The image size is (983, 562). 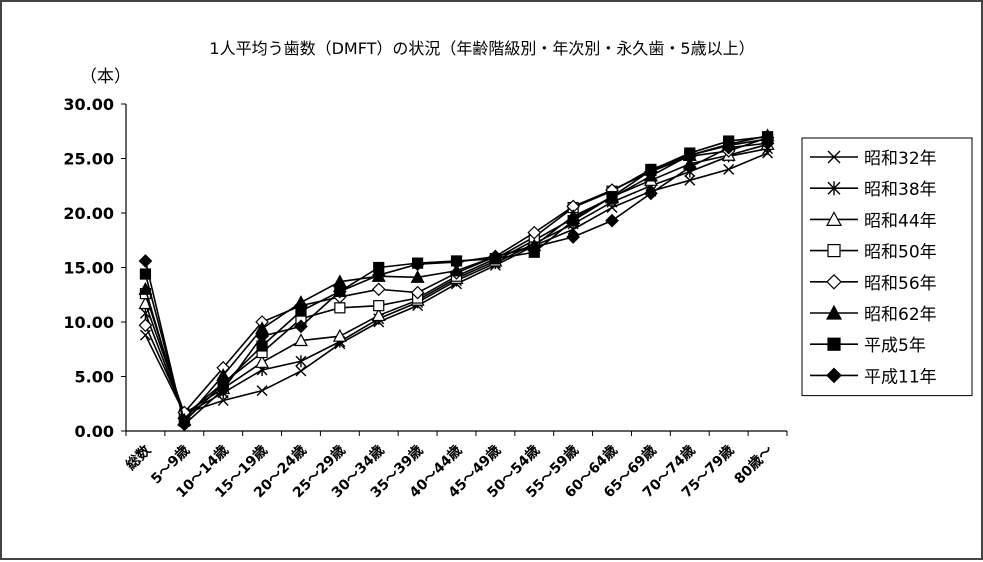 What do you see at coordinates (88, 159) in the screenshot?
I see `y-tick-label: 25.00` at bounding box center [88, 159].